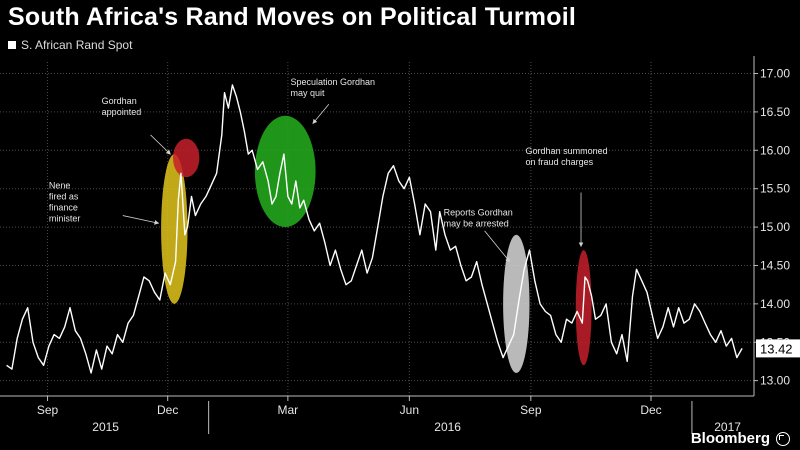 The height and width of the screenshot is (450, 800). Describe the element at coordinates (478, 213) in the screenshot. I see `annotation-line: Reports Gordhan` at that location.